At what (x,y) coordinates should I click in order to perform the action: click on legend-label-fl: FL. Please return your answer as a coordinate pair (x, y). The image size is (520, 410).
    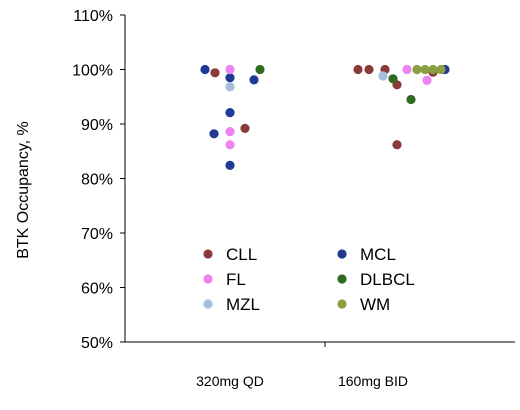
    Looking at the image, I should click on (236, 279).